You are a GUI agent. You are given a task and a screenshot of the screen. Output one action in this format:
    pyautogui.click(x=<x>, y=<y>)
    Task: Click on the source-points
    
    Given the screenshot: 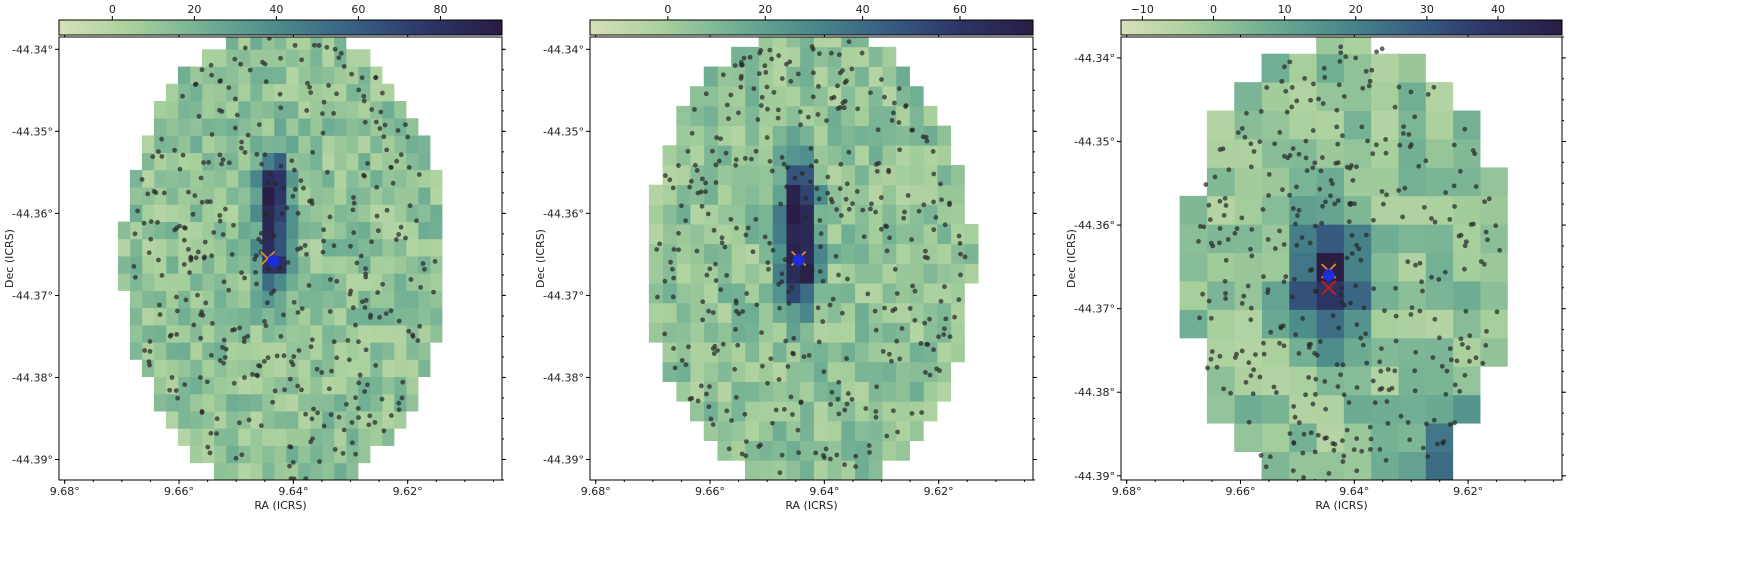 What is the action you would take?
    pyautogui.click(x=284, y=258)
    